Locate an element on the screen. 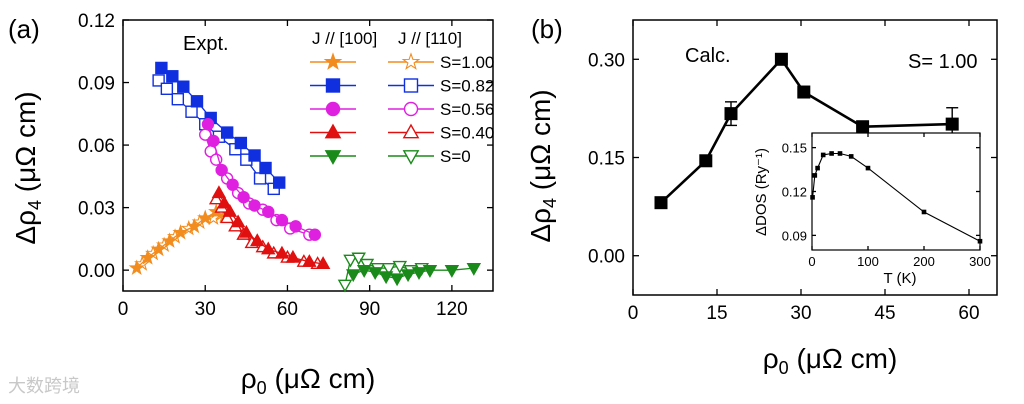 The width and height of the screenshot is (1024, 404). panel-b-xtick-label: 15 is located at coordinates (716, 313).